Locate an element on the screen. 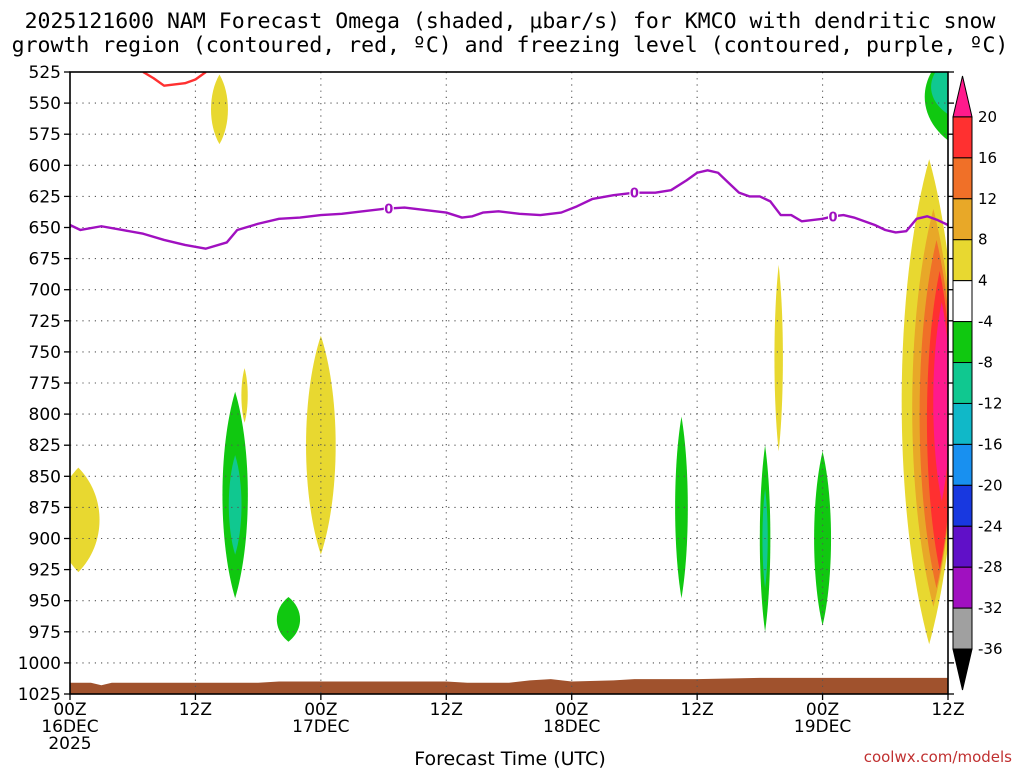 This screenshot has width=1024, height=768. colorbar-label-10: -24 is located at coordinates (990, 526).